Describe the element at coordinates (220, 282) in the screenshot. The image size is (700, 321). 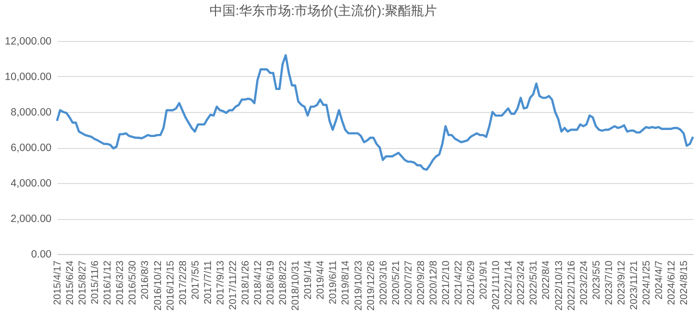
I see `x-tick-label: 2017/9/13` at that location.